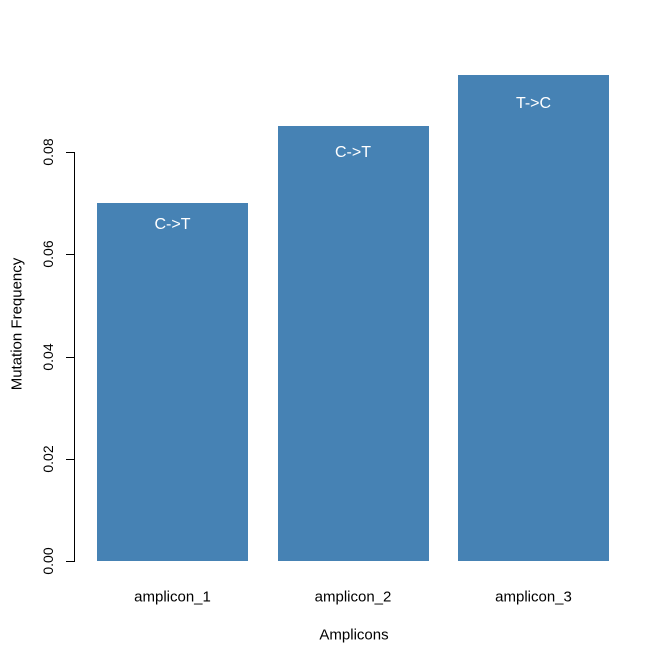 The height and width of the screenshot is (661, 647). Describe the element at coordinates (48, 356) in the screenshot. I see `y-tick-label: 0.04` at that location.